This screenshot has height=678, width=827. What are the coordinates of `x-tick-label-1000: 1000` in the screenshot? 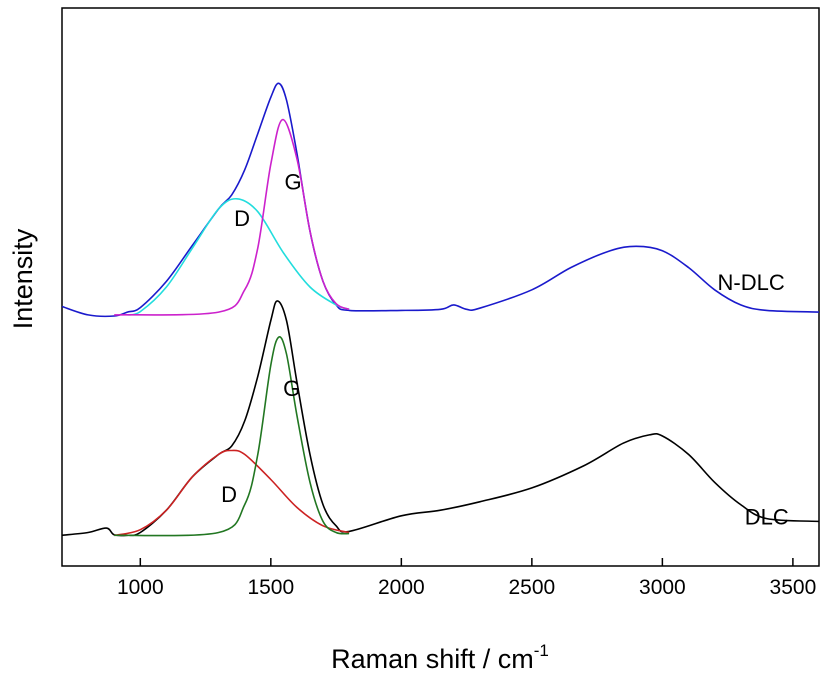 It's located at (140, 587).